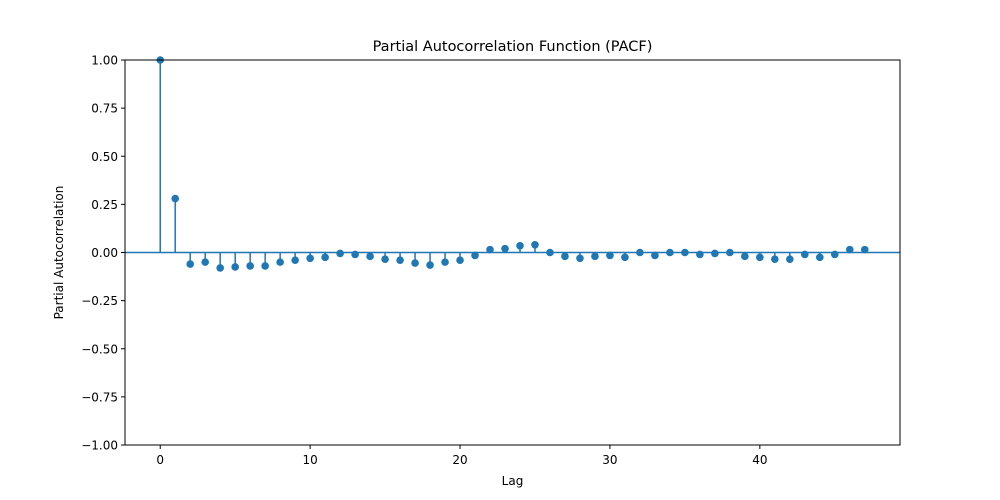  I want to click on x-axis-ticks: 0 10 20 30 40, so click(461, 456).